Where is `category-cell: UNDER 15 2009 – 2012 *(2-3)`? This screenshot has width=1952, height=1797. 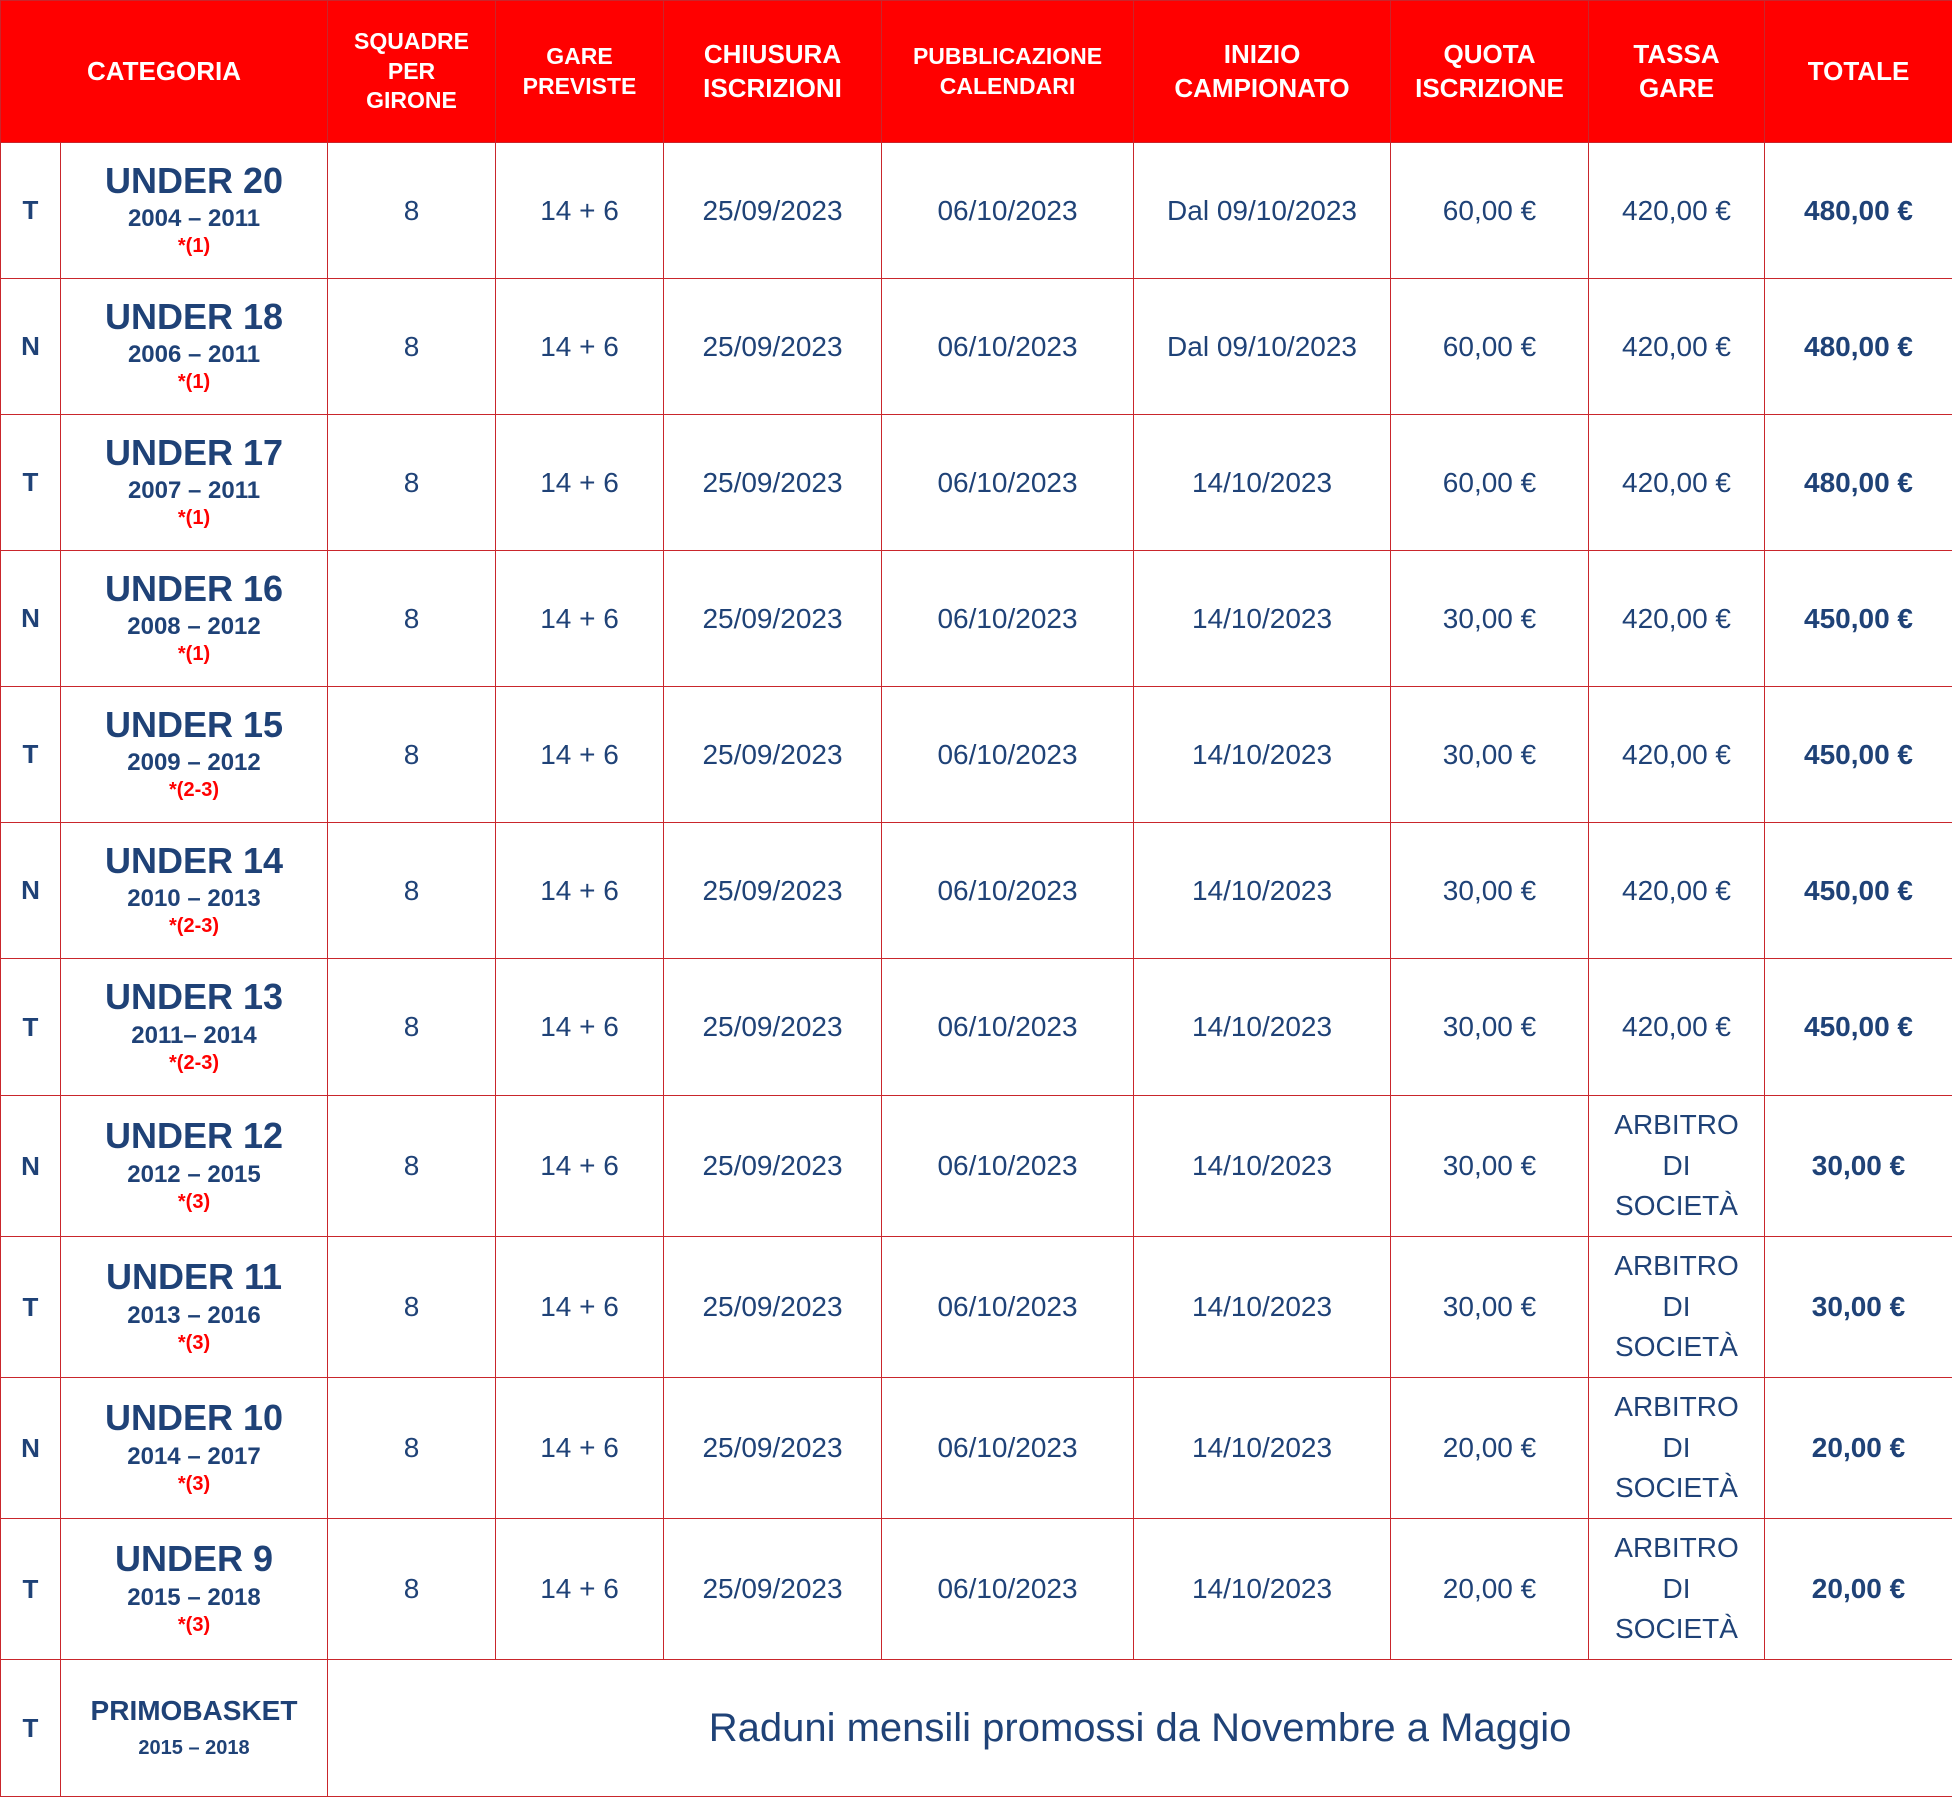 category-cell: UNDER 15 2009 – 2012 *(2-3) is located at coordinates (194, 754).